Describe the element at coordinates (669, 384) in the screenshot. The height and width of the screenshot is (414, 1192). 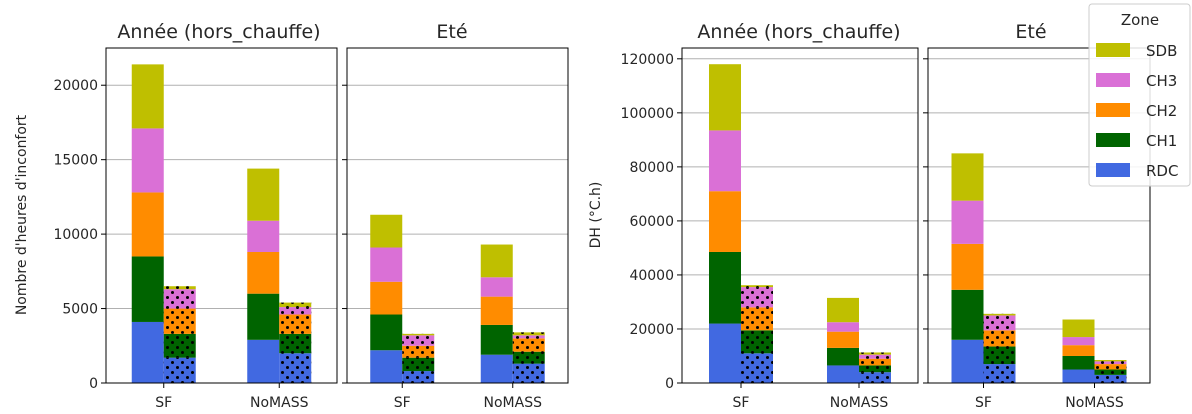
I see `y-tick-label: 0` at that location.